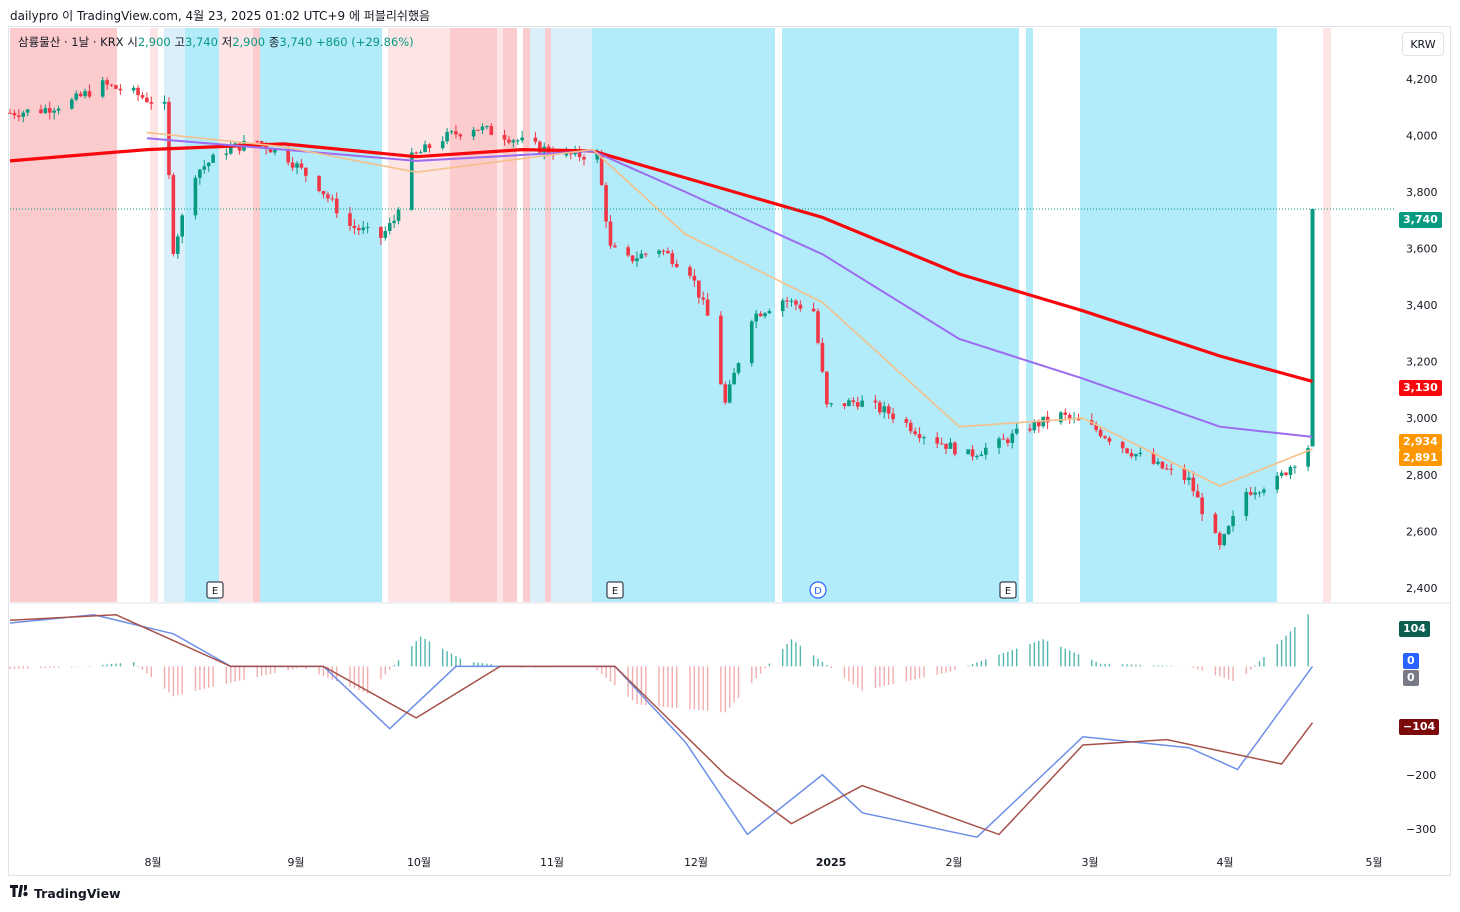 This screenshot has width=1460, height=912. What do you see at coordinates (1414, 629) in the screenshot?
I see `macd-hist-badge: 104` at bounding box center [1414, 629].